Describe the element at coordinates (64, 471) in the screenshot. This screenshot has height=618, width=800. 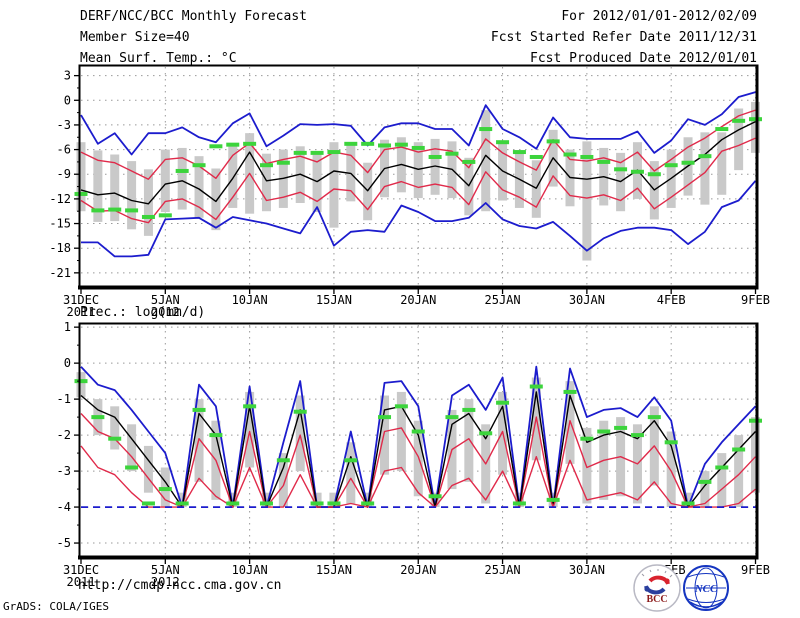
I see `y-tick-label: -3` at that location.